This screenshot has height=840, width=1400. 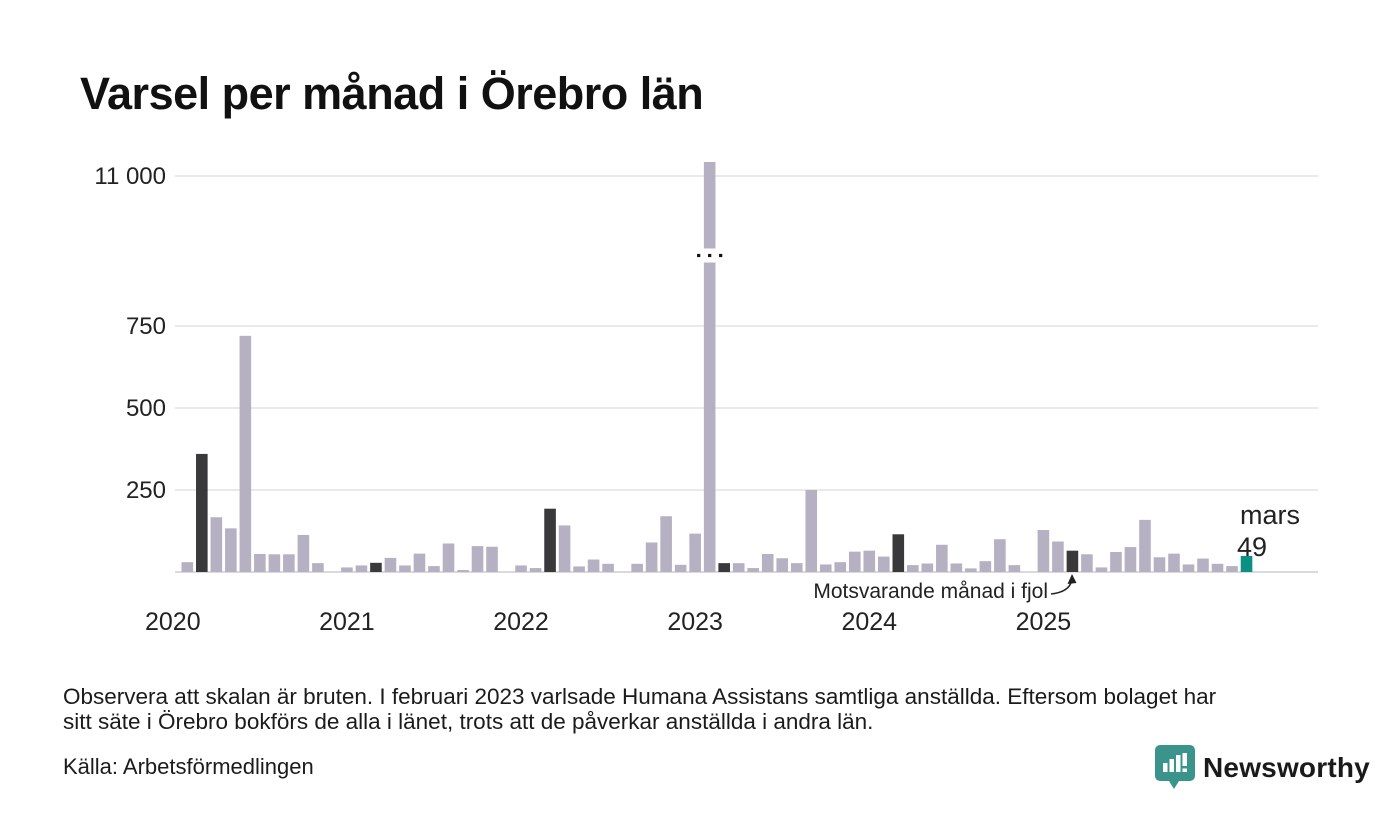 I want to click on newsworthy-wordmark: Newsworthy, so click(x=1286, y=767).